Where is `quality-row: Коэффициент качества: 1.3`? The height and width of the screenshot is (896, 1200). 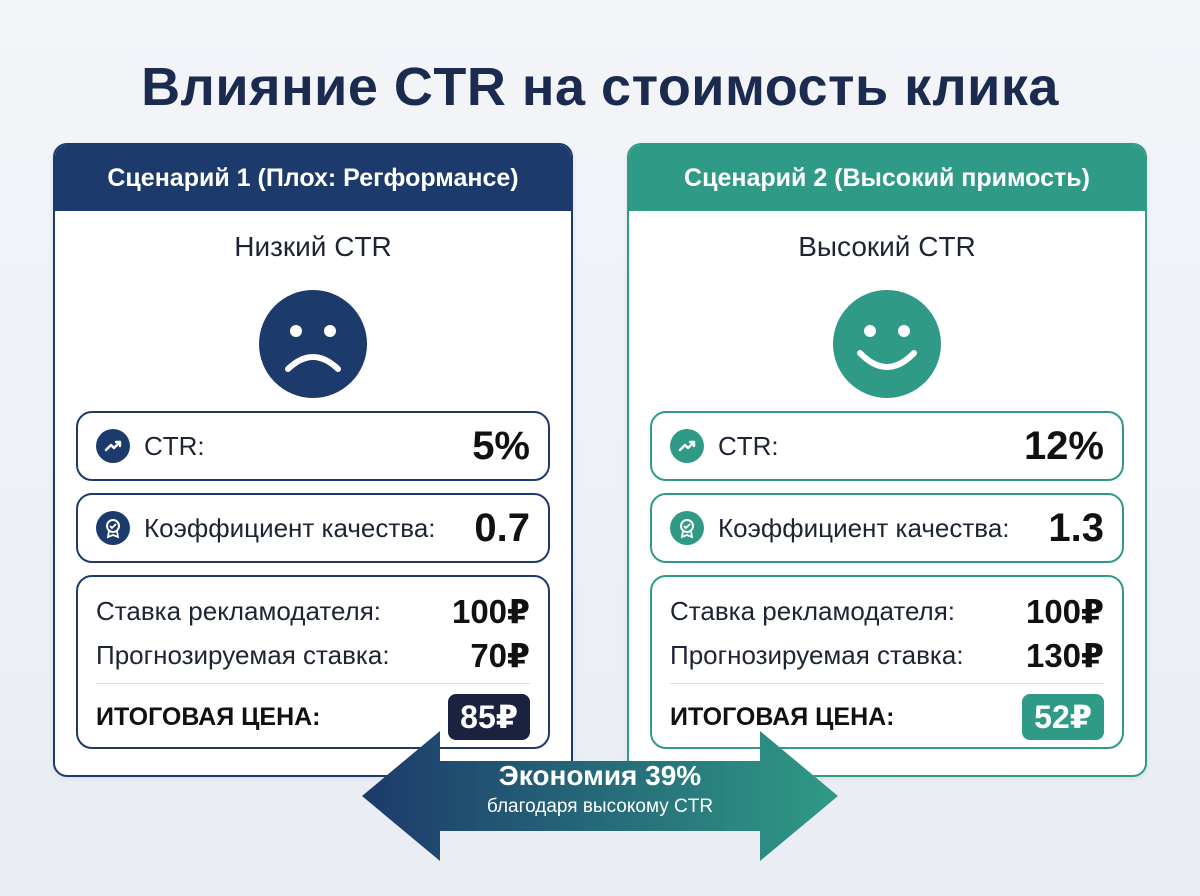
quality-row: Коэффициент качества: 1.3 is located at coordinates (887, 528).